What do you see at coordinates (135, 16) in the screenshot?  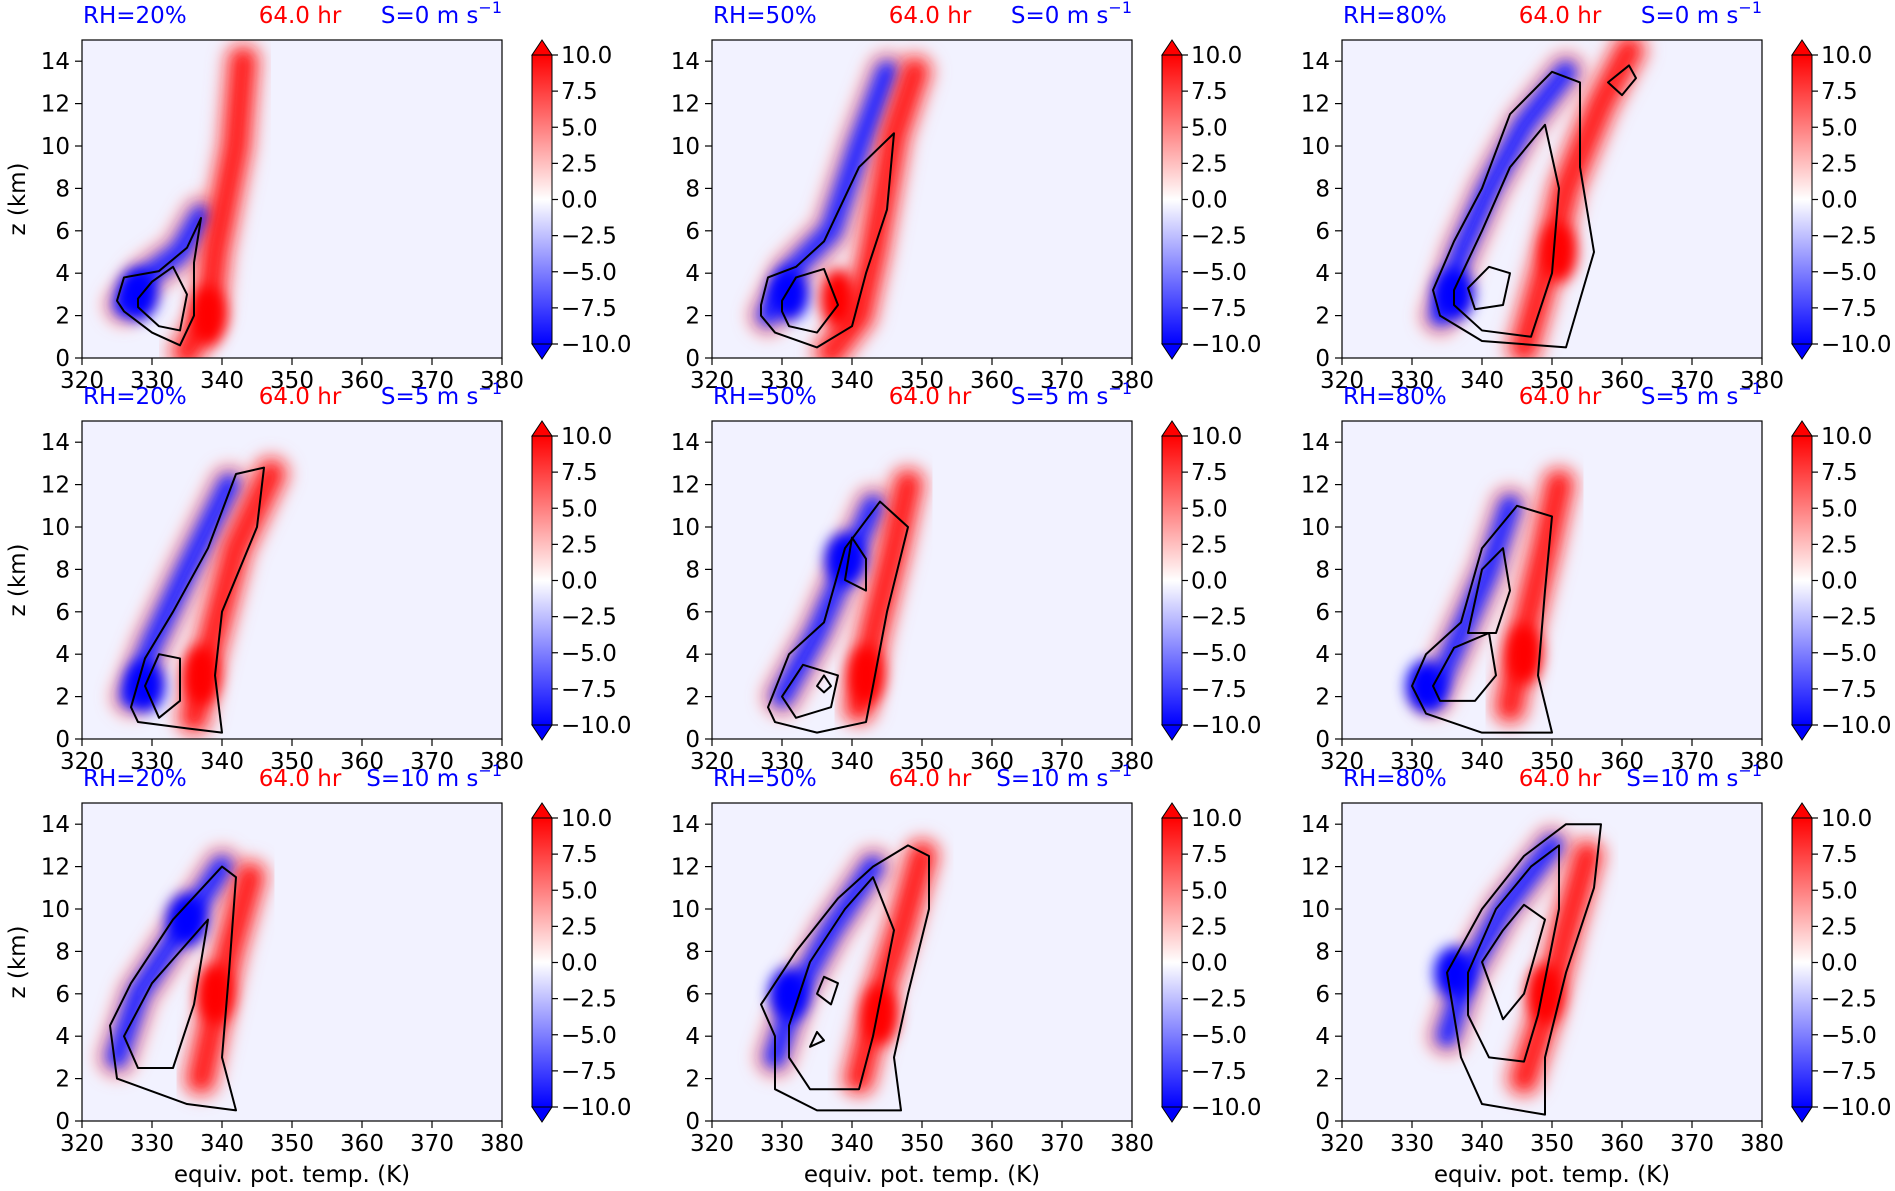 I see `rh-label: RH=20%` at bounding box center [135, 16].